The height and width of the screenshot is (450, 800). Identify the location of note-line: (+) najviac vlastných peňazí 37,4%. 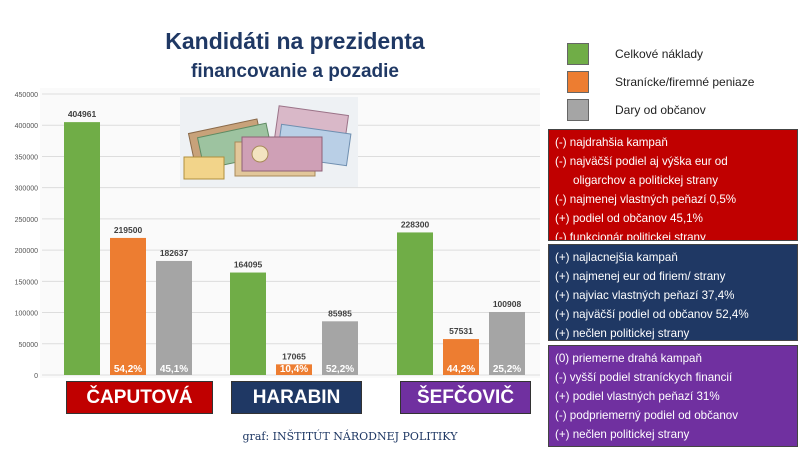
(645, 295).